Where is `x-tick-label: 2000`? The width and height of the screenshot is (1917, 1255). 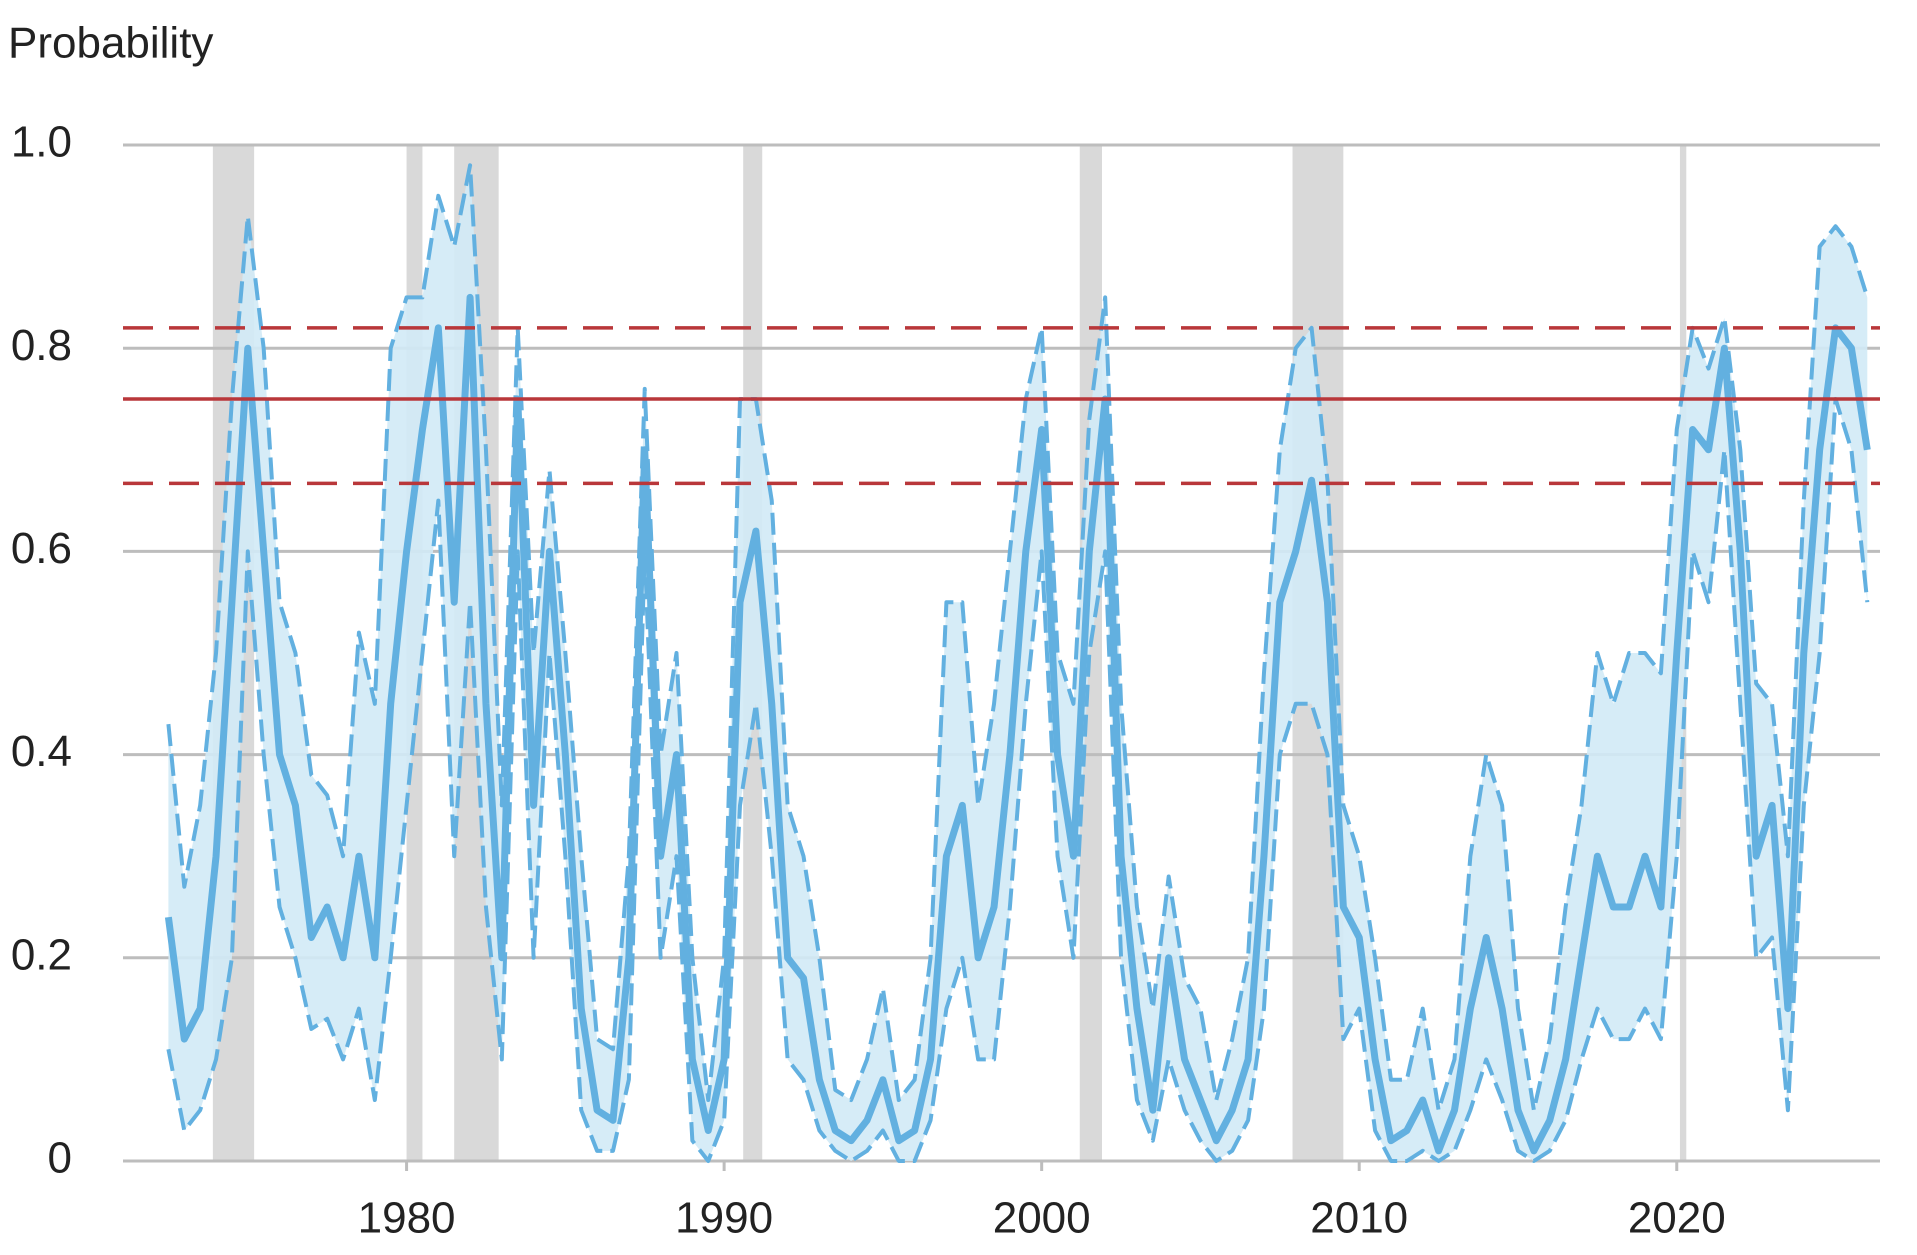
x-tick-label: 2000 is located at coordinates (1042, 1218).